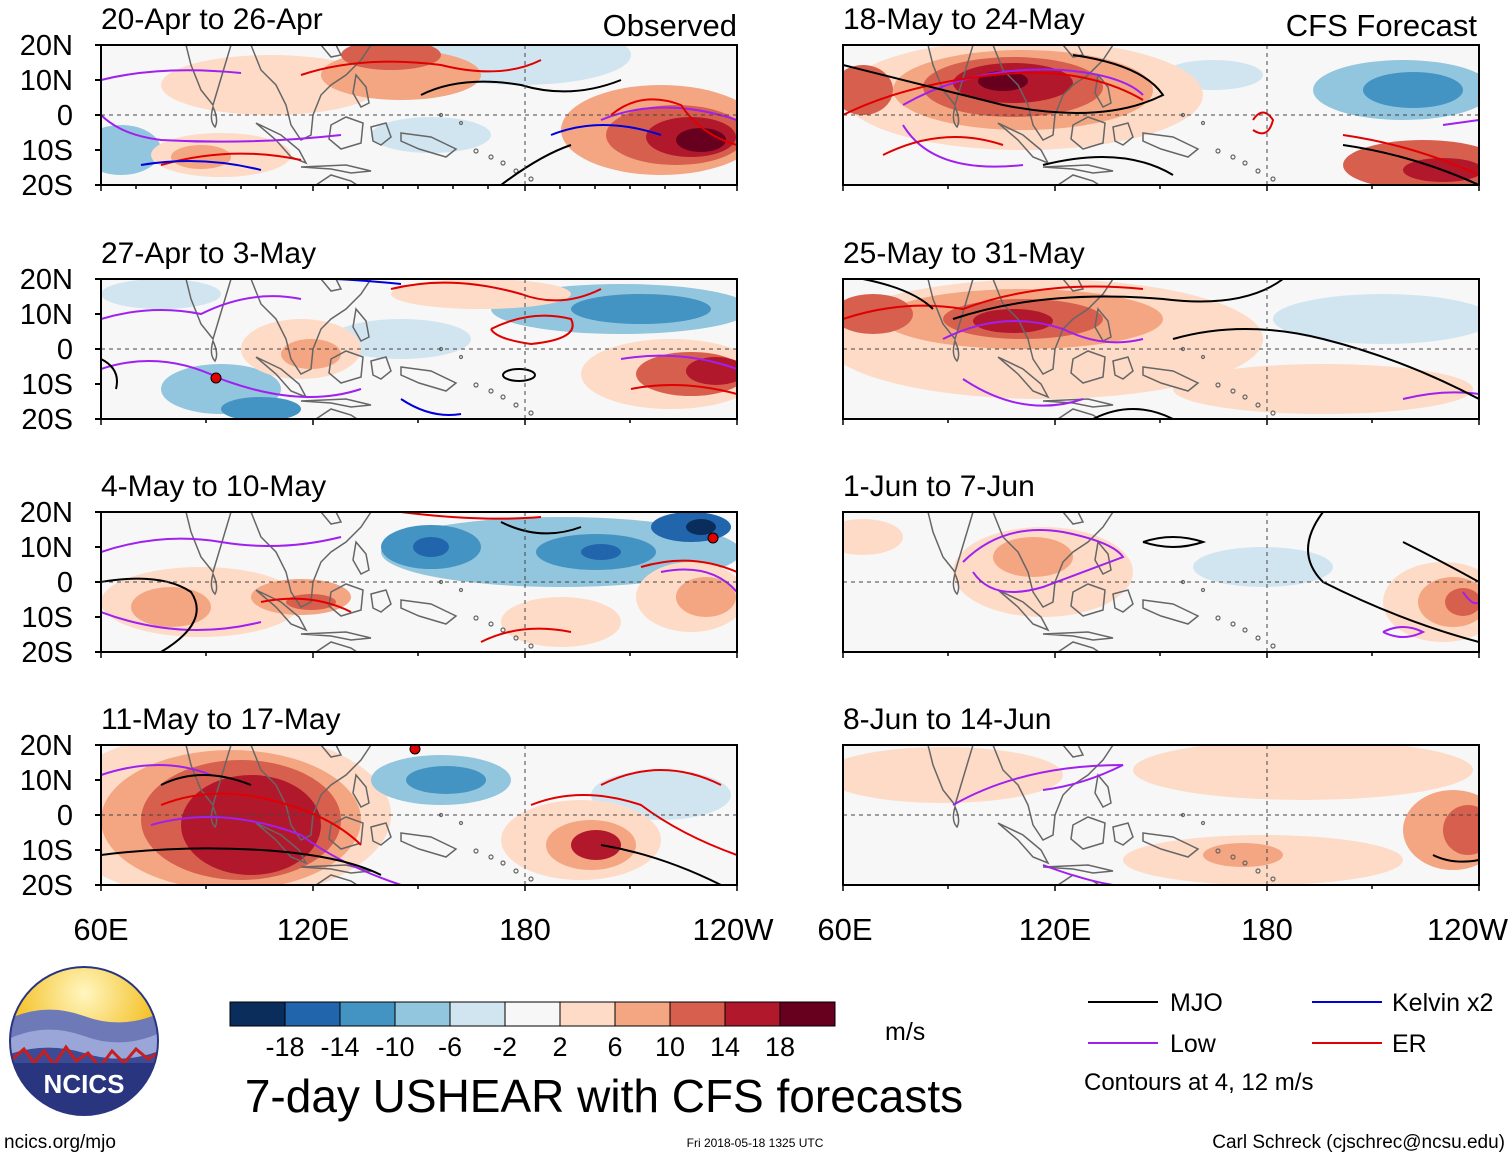  Describe the element at coordinates (212, 19) in the screenshot. I see `panel-period-label: 20-Apr to 26-Apr` at that location.